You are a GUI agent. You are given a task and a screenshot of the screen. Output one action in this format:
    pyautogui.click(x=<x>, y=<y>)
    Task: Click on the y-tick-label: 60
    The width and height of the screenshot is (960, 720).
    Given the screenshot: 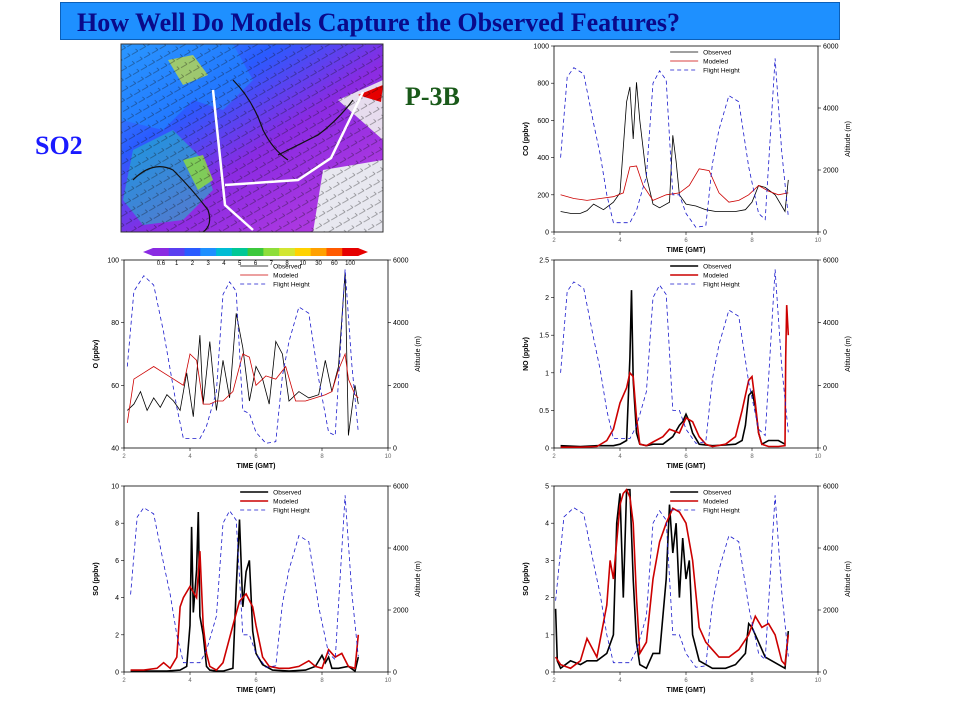 What is the action you would take?
    pyautogui.click(x=115, y=386)
    